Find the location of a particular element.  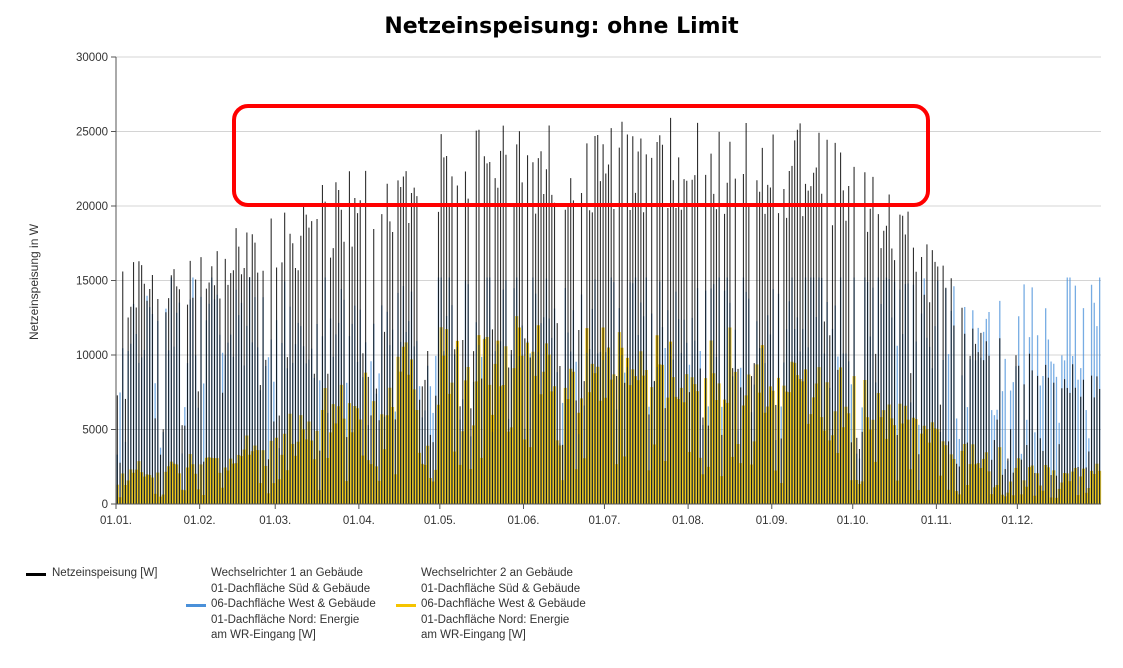

x-tick-label: 01.10. is located at coordinates (853, 521).